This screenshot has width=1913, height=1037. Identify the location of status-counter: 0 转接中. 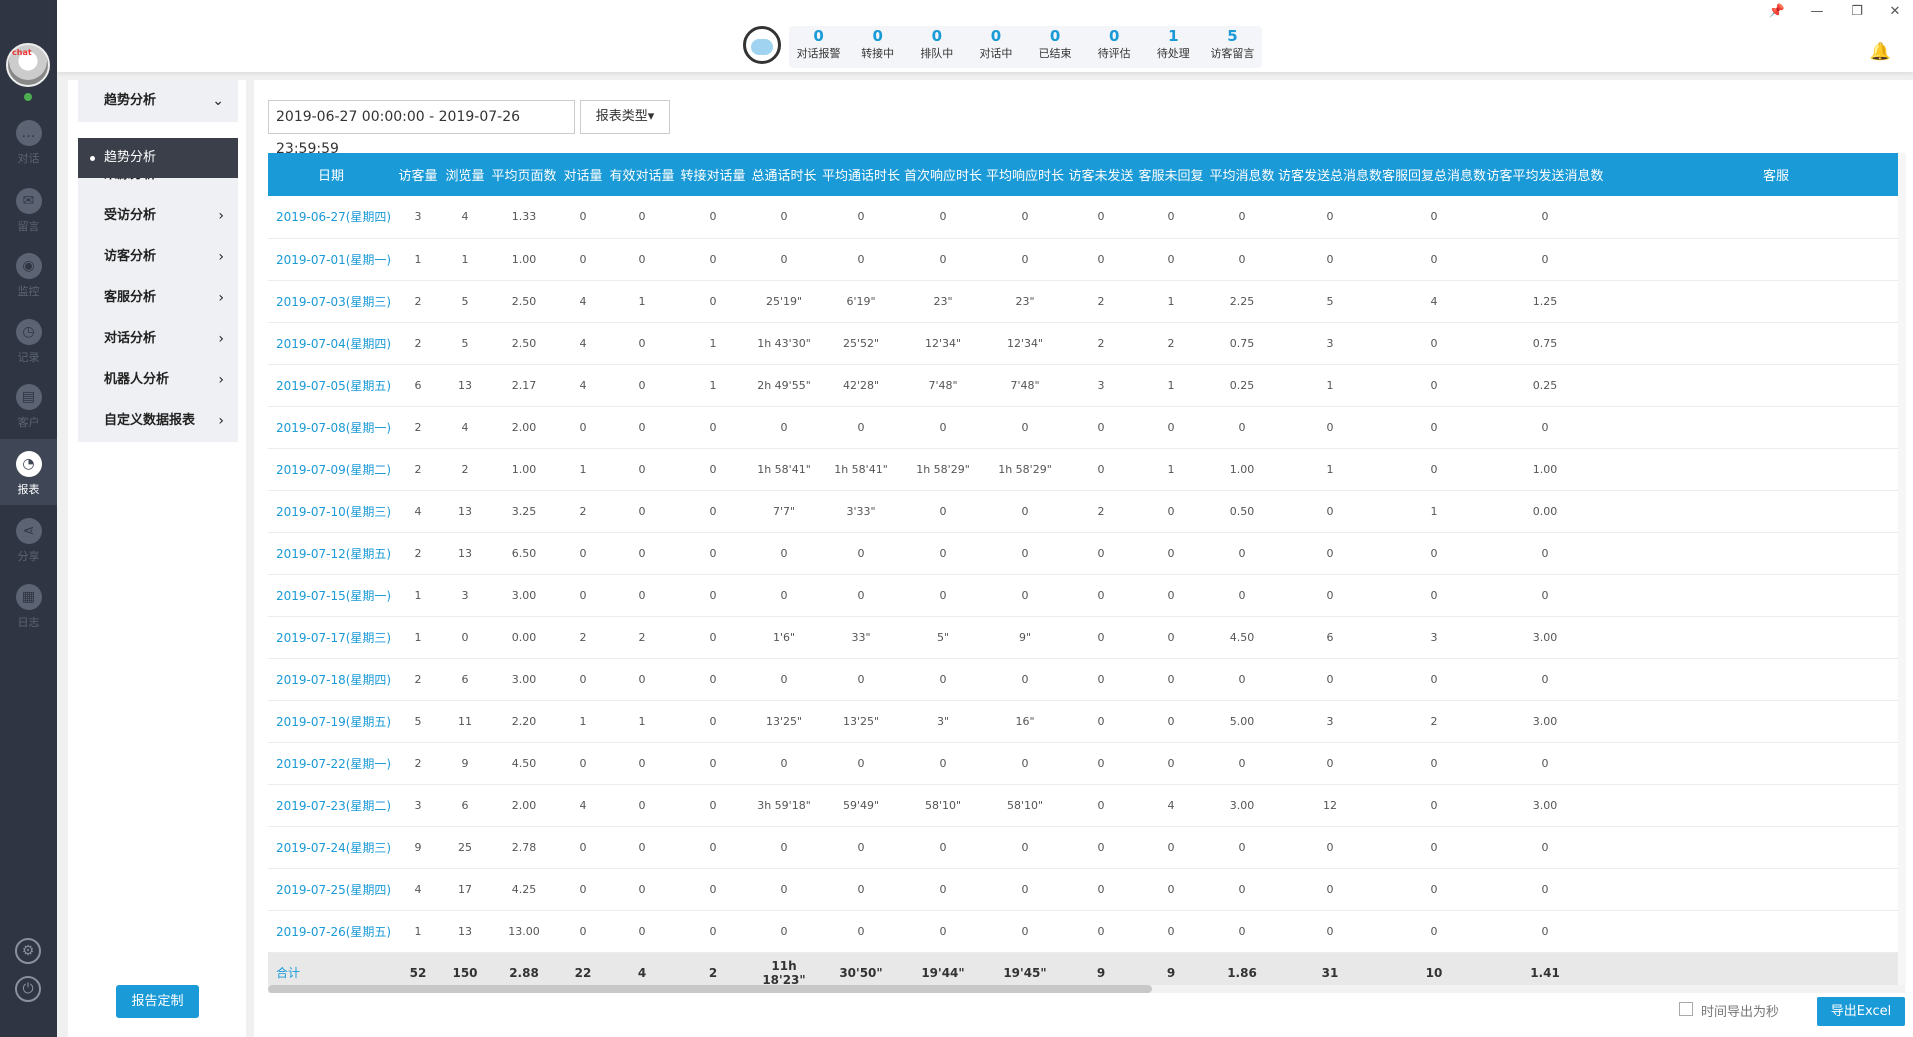
(877, 47).